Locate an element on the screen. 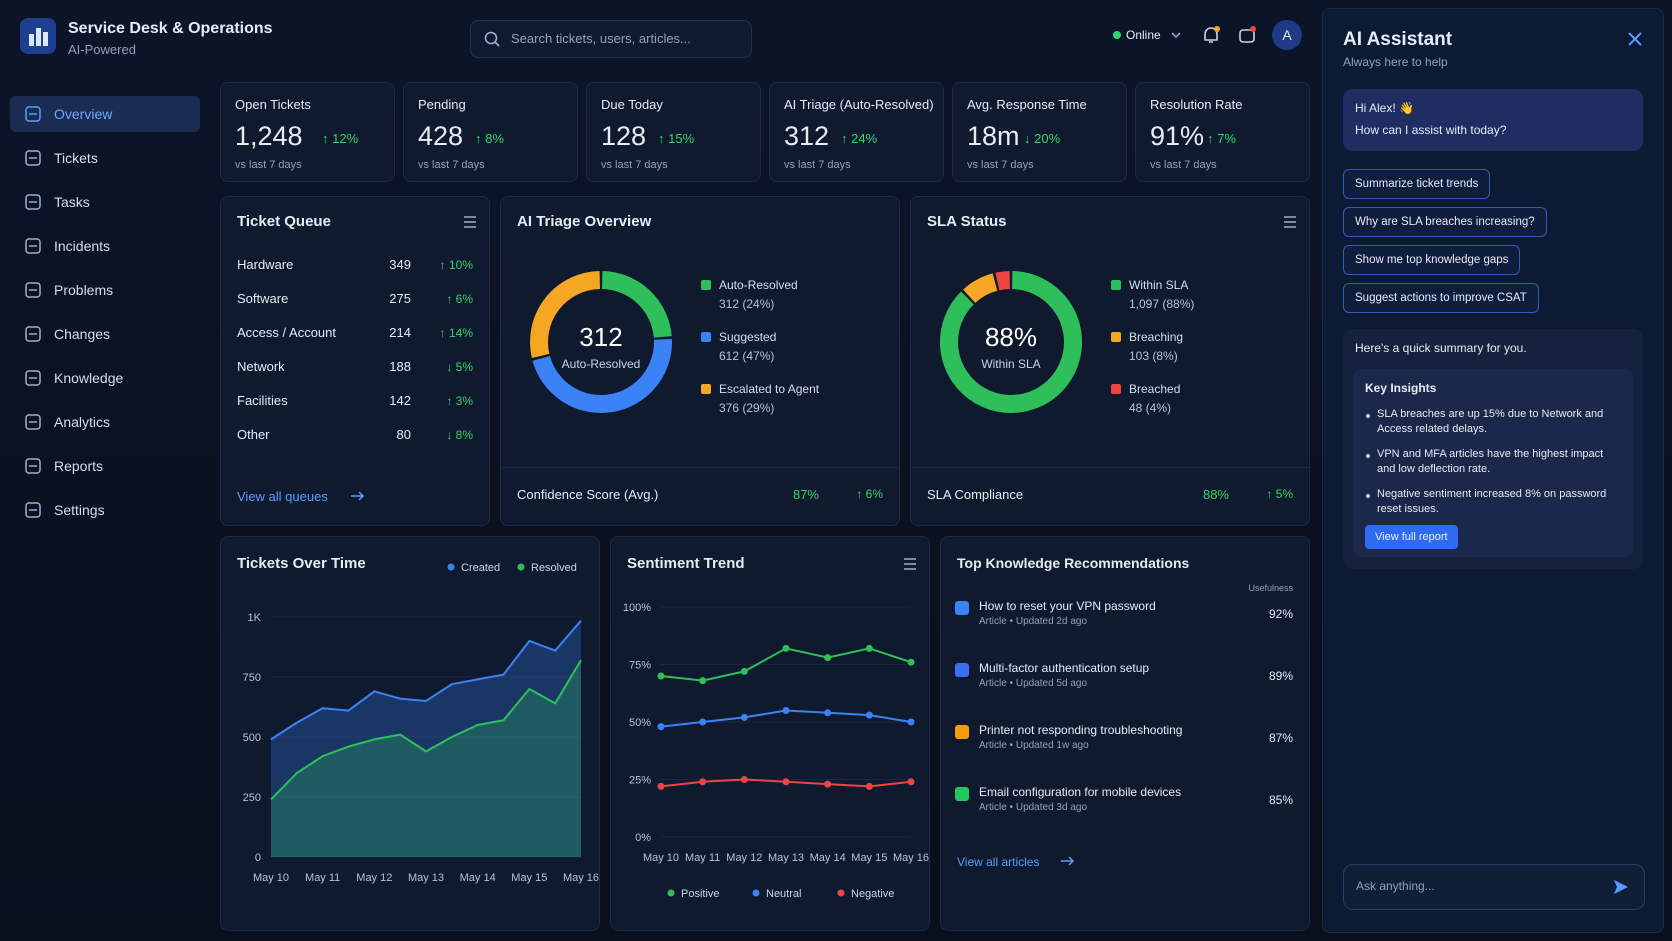 This screenshot has height=941, width=1672. suggestion-chip: Why are SLA breaches increasing? is located at coordinates (1445, 222).